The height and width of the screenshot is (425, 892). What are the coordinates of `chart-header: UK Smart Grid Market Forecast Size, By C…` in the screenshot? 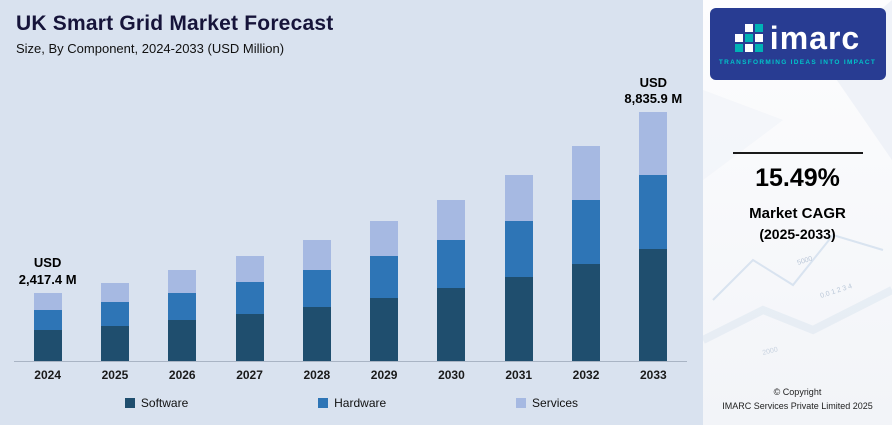 It's located at (351, 28).